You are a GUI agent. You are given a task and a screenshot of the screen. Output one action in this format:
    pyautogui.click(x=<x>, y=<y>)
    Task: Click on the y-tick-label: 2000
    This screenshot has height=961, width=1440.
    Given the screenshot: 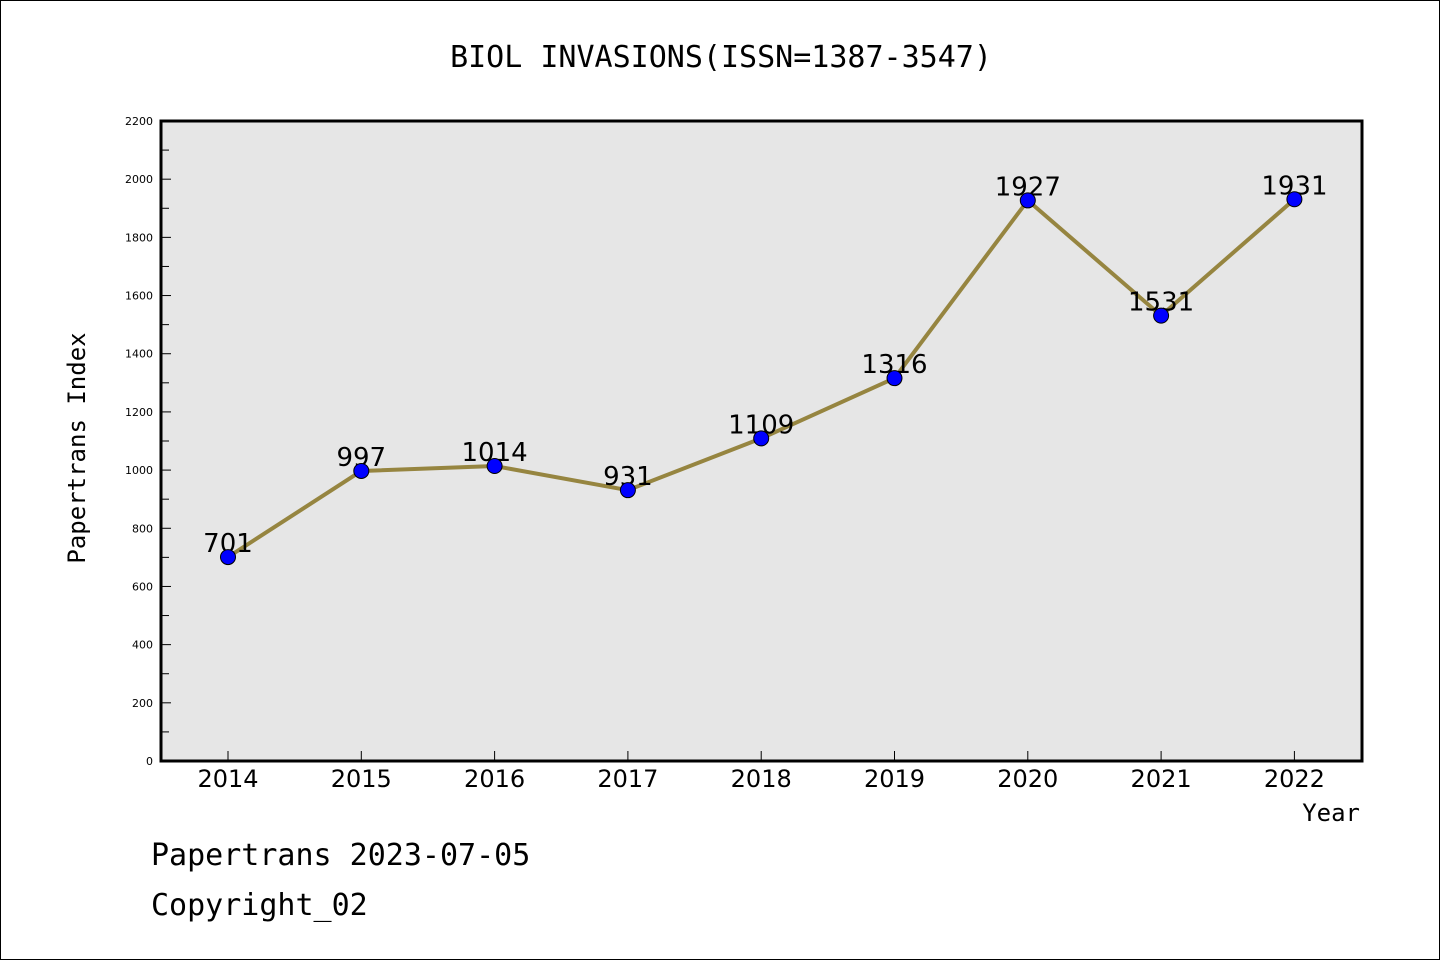 What is the action you would take?
    pyautogui.click(x=139, y=179)
    